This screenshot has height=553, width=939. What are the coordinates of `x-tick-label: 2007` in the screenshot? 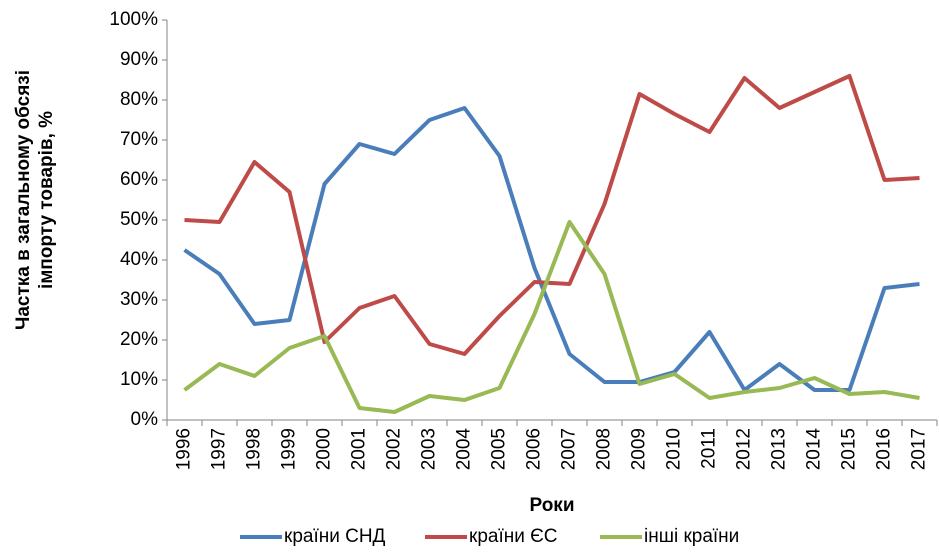 It's located at (569, 449).